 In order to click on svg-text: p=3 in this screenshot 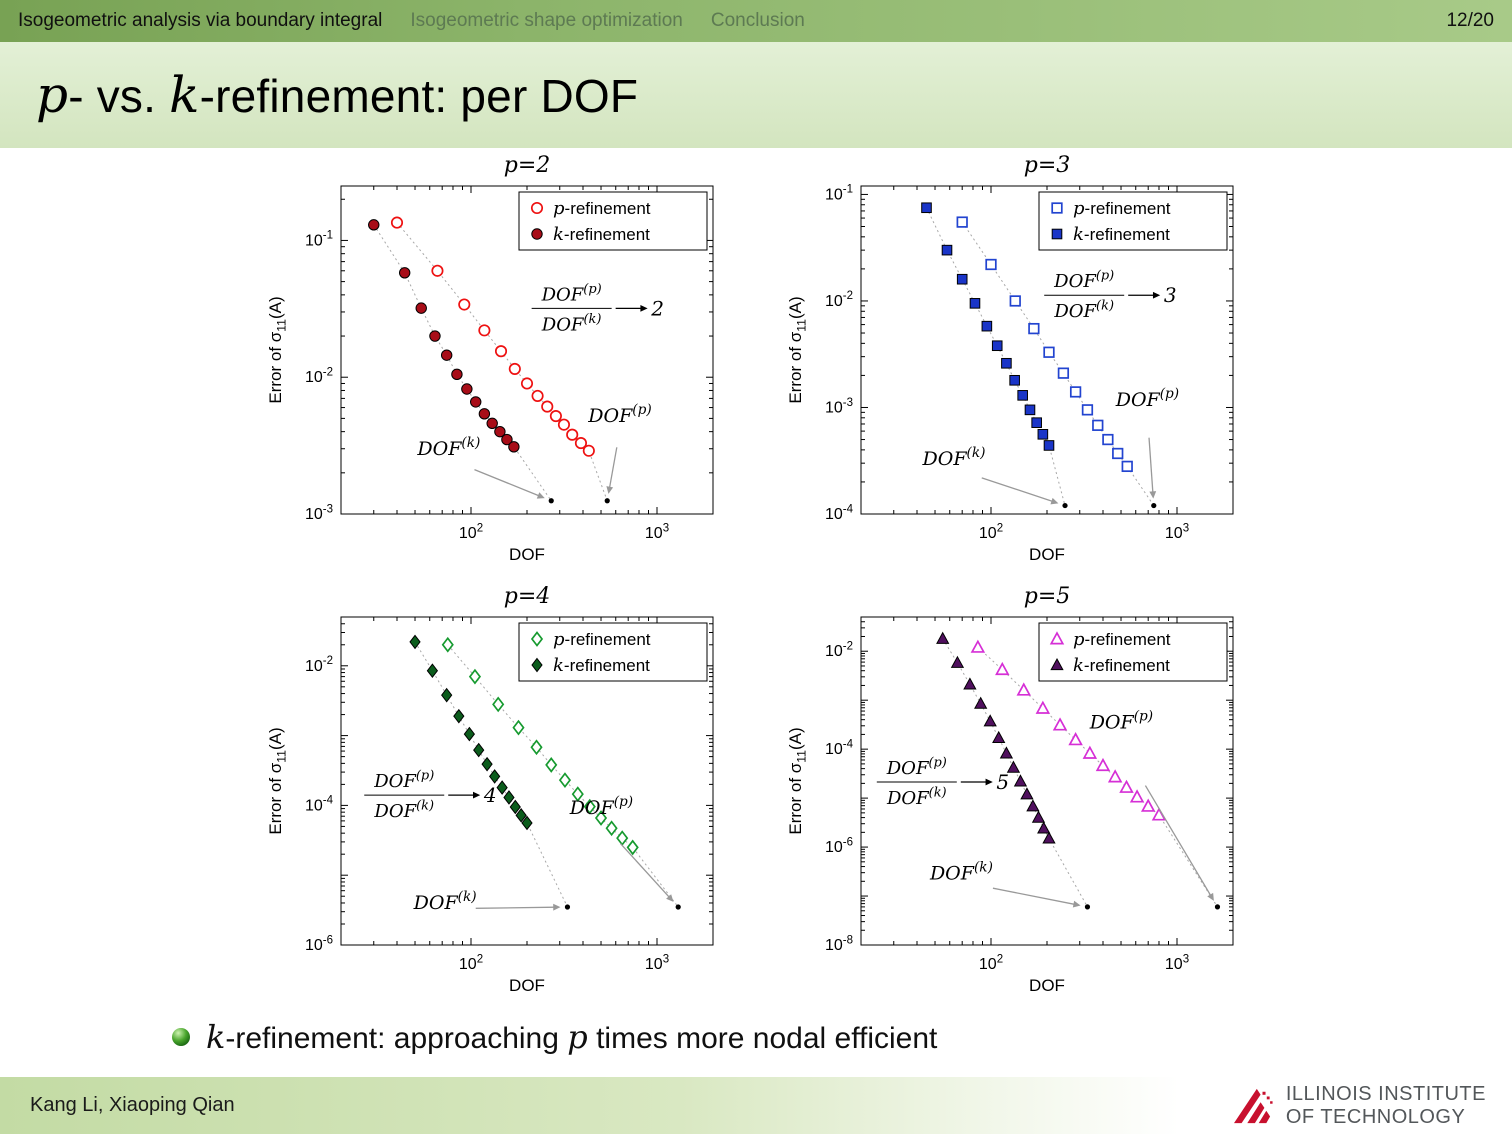, I will do `click(1047, 165)`.